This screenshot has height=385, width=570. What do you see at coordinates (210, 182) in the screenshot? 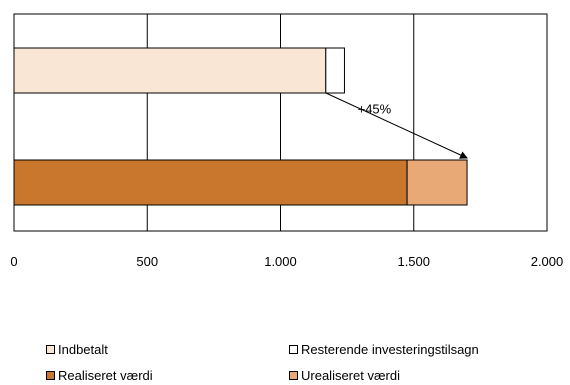
I see `bar-1-segment-realiseret-v-rdi` at bounding box center [210, 182].